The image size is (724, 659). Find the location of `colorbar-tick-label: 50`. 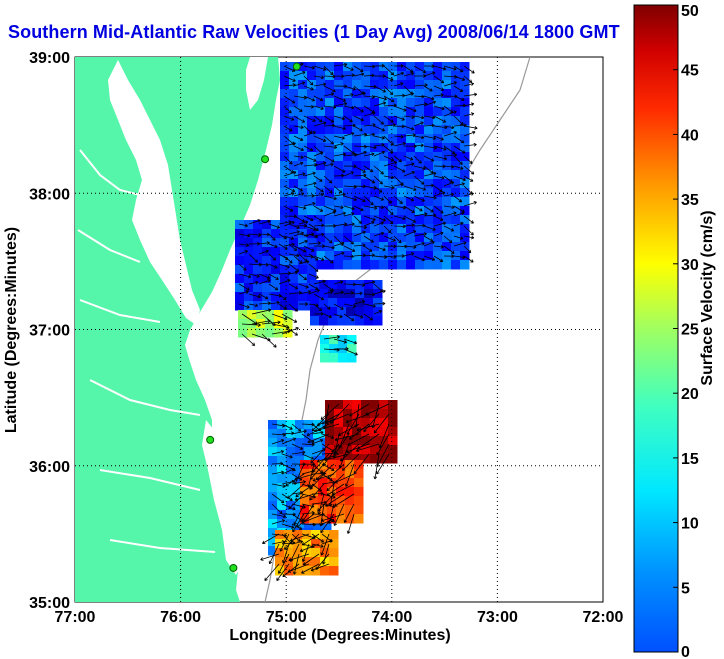

colorbar-tick-label: 50 is located at coordinates (690, 11).